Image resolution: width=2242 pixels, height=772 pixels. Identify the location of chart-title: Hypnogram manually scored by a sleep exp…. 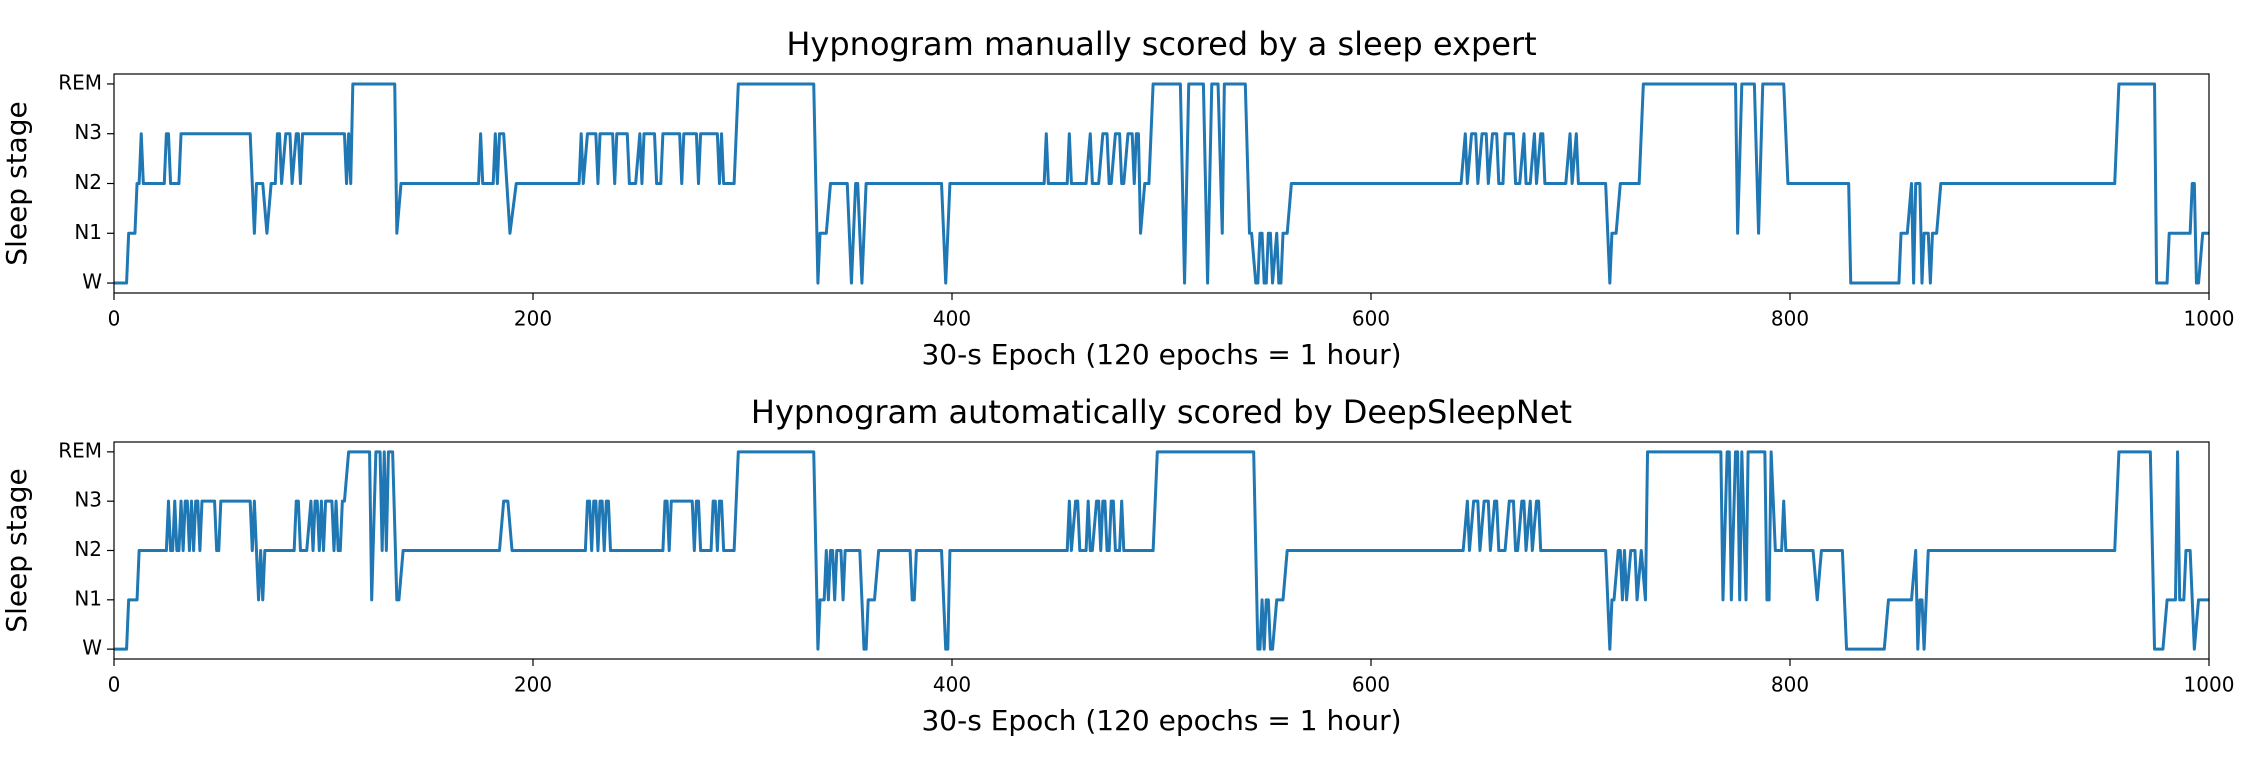
(1161, 44).